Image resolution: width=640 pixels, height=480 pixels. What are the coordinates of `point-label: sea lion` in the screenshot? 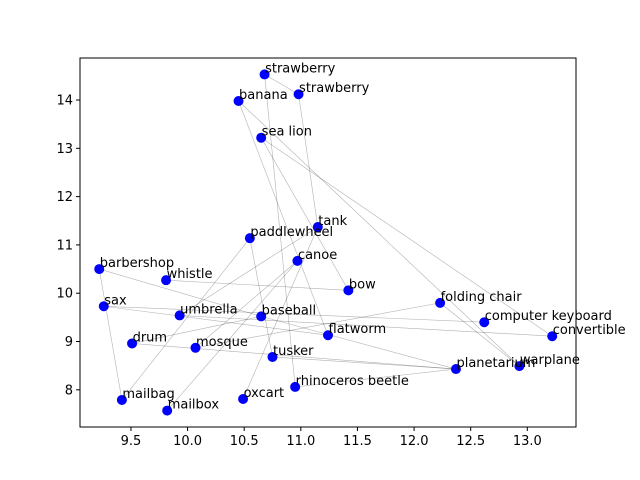 It's located at (287, 132).